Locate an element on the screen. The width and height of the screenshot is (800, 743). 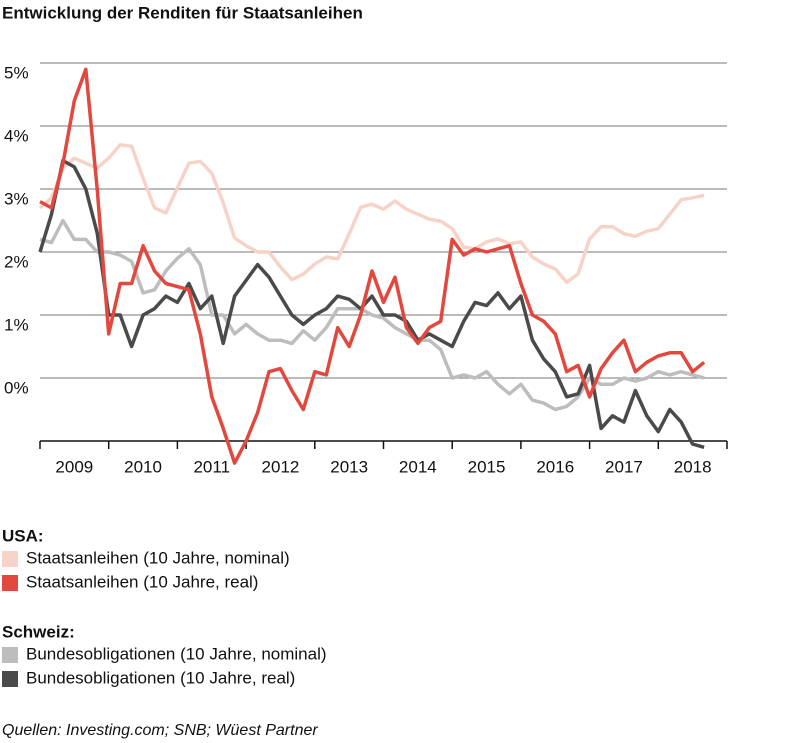
legend-label: Staatsanleihen (10 Jahre, real) is located at coordinates (142, 581).